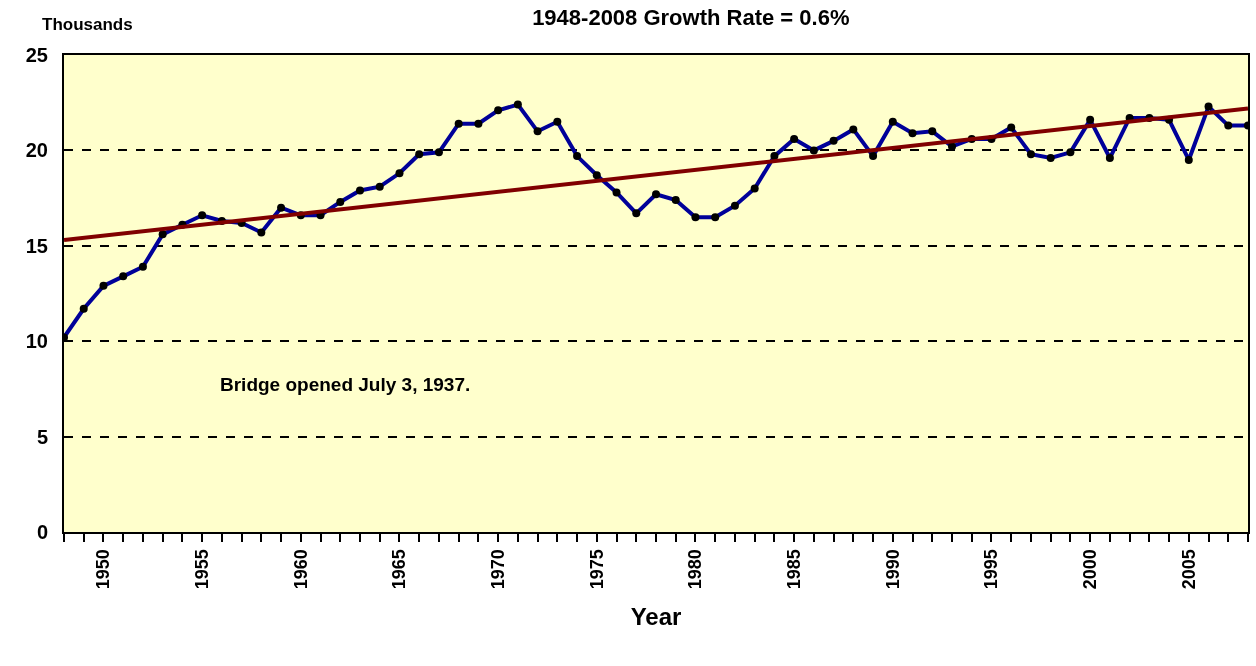  I want to click on y-tick-label: 20, so click(36, 150).